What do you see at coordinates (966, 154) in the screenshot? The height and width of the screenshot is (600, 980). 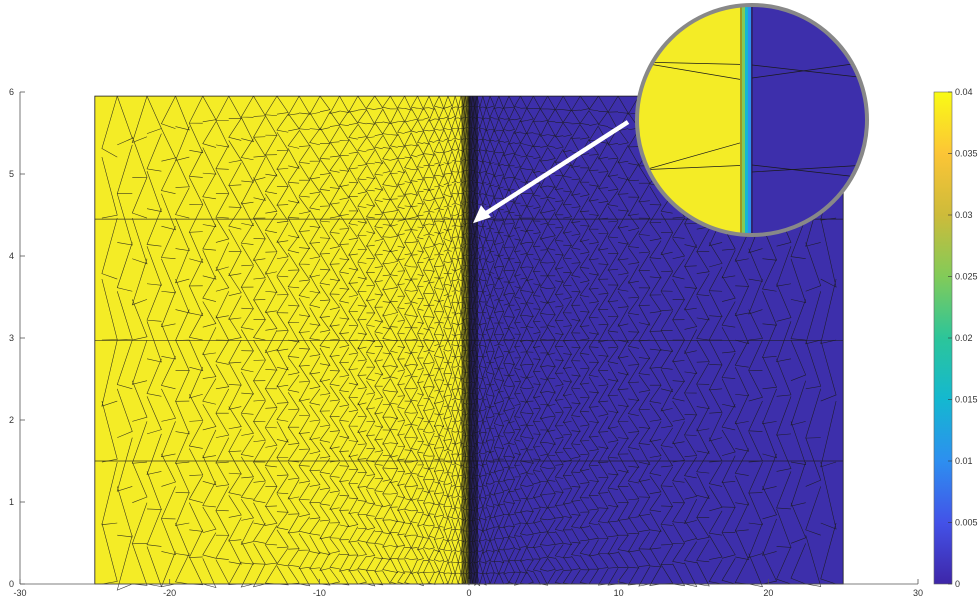 I see `colorbar-tick-label: 0.035` at bounding box center [966, 154].